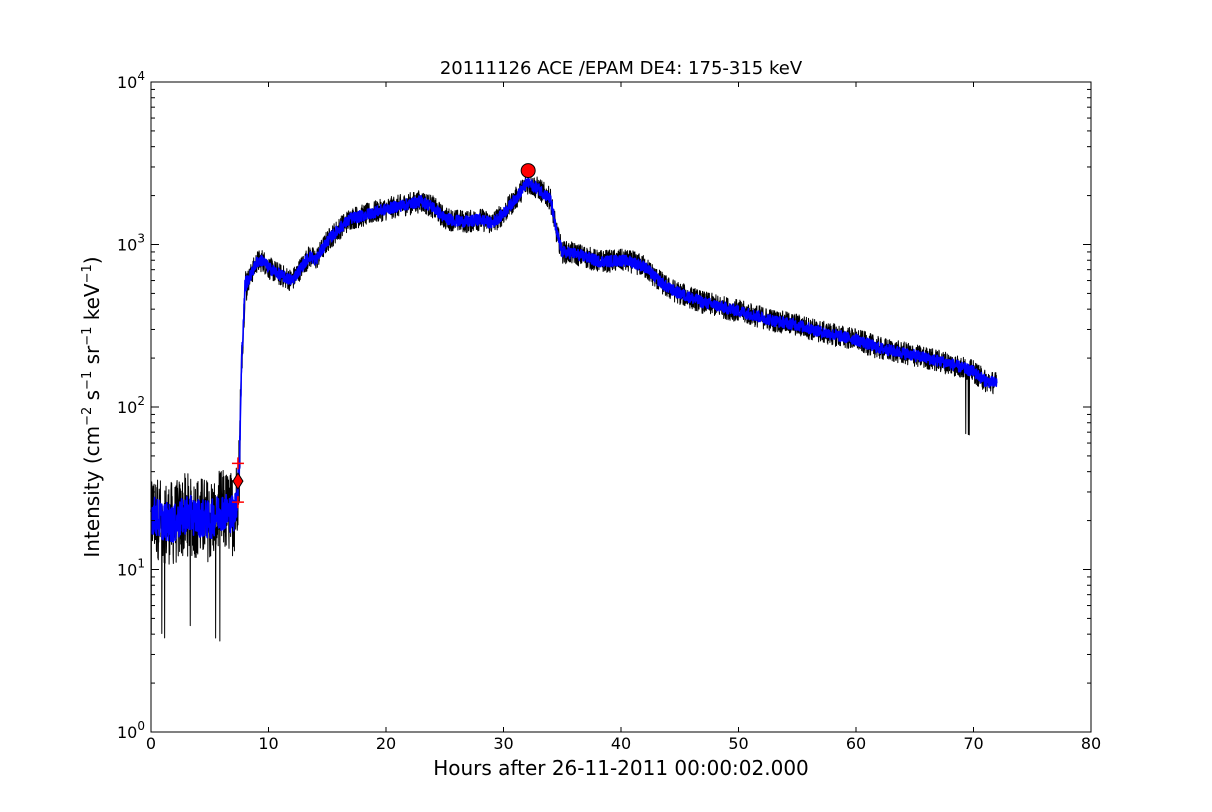  I want to click on y-axis-label-part4: keV, so click(92, 305).